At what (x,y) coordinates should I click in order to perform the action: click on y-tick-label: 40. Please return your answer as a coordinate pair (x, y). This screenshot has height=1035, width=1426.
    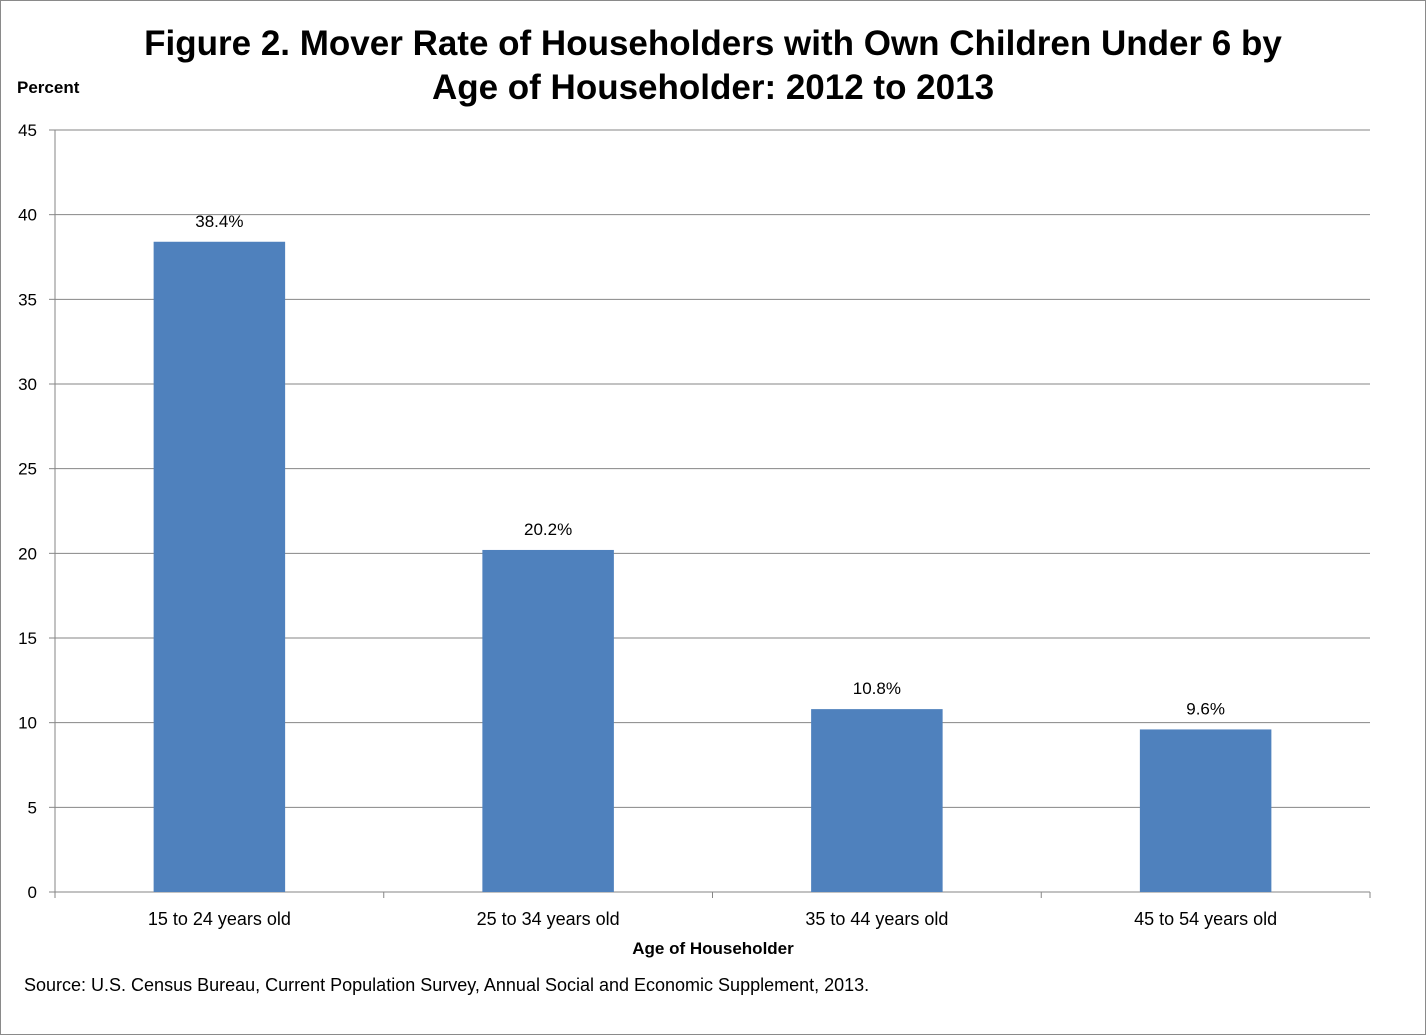
    Looking at the image, I should click on (27, 215).